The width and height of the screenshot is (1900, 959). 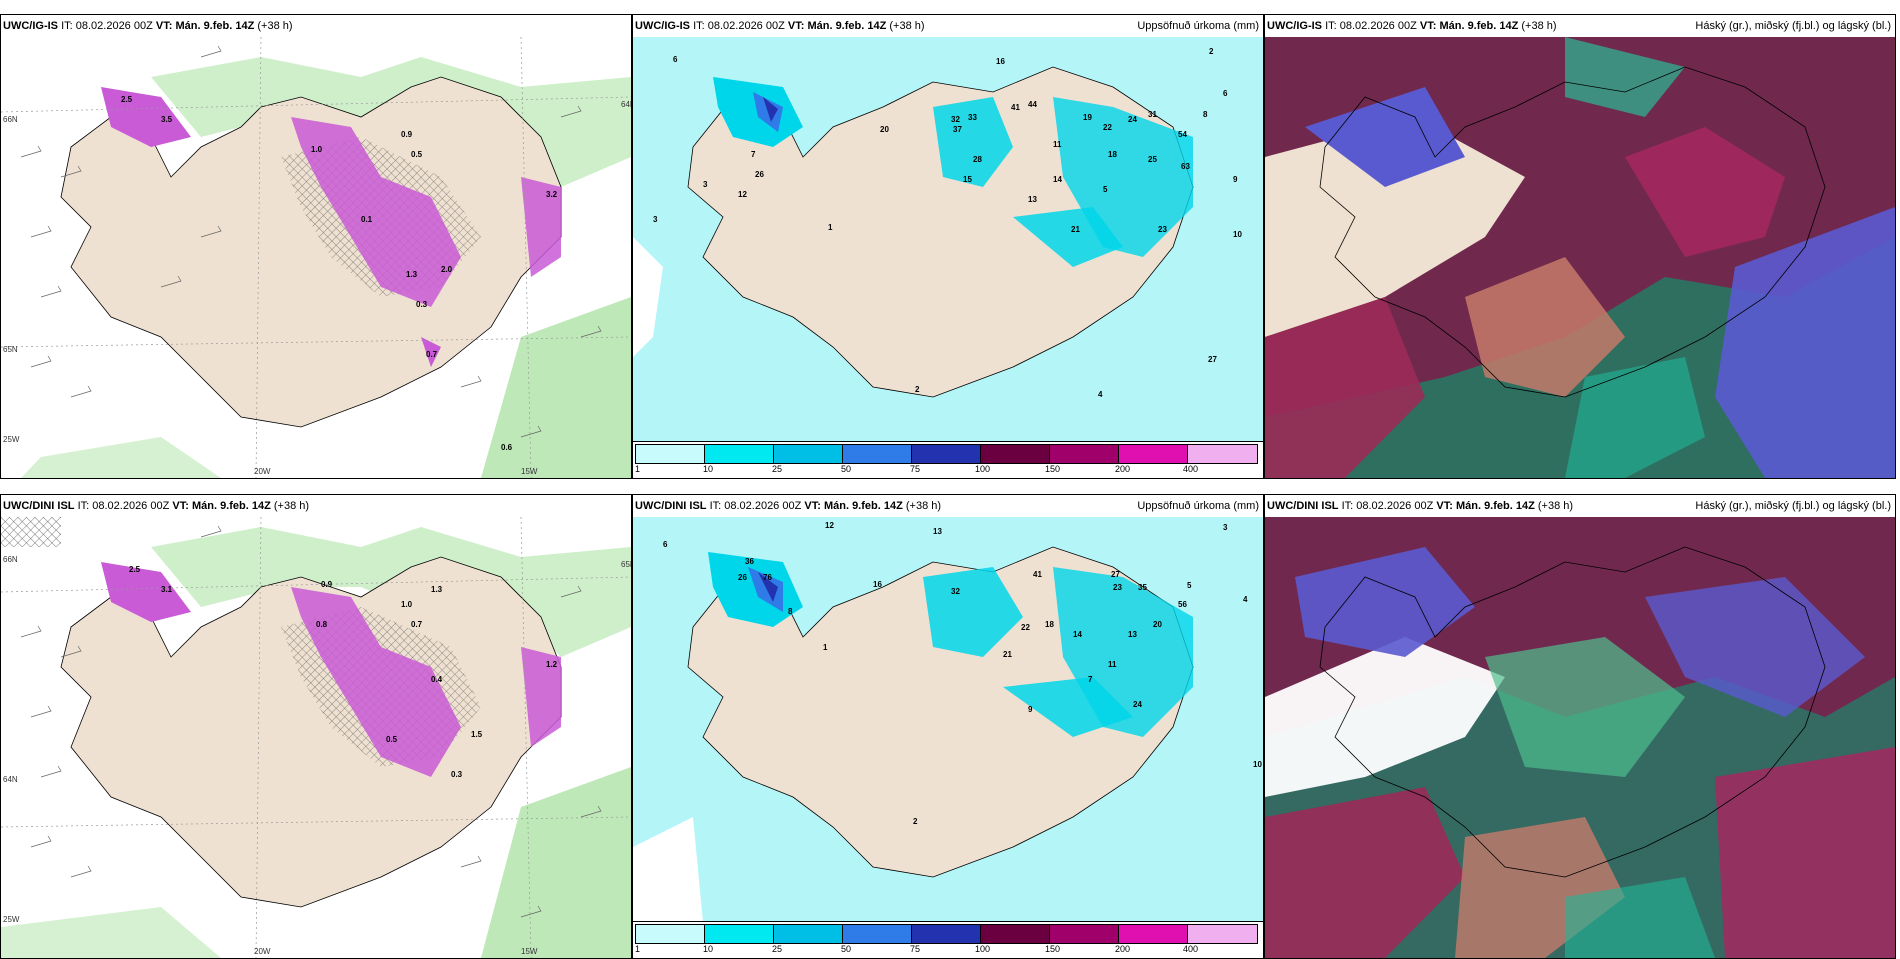 What do you see at coordinates (1053, 949) in the screenshot?
I see `colorbar-tick: 150` at bounding box center [1053, 949].